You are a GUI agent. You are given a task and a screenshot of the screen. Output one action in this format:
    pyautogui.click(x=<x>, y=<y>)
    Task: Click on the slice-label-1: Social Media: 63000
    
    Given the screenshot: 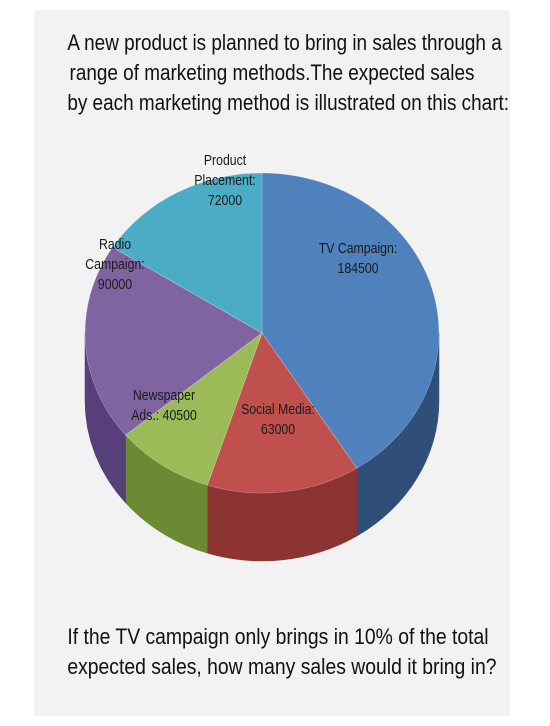 What is the action you would take?
    pyautogui.click(x=278, y=419)
    